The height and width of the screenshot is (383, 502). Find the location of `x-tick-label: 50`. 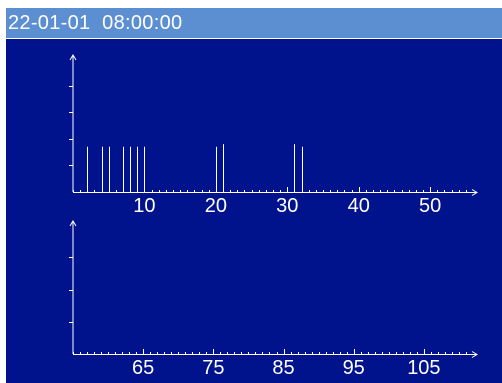

x-tick-label: 50 is located at coordinates (430, 206).